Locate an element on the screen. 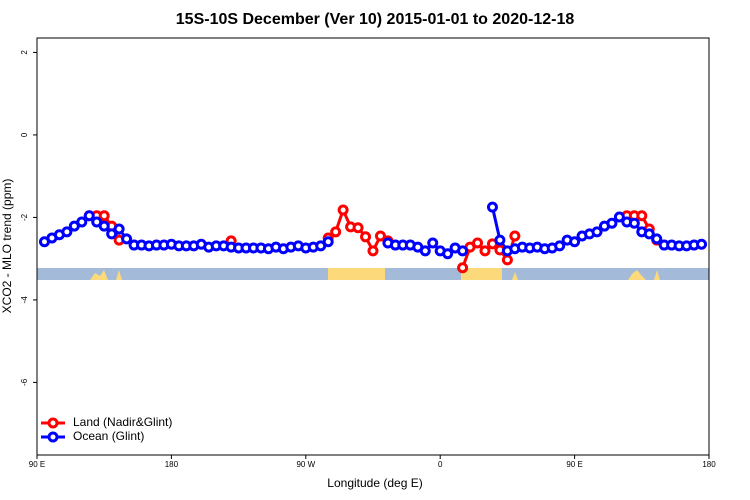 Image resolution: width=750 pixels, height=500 pixels. x-tick-label: 90 W is located at coordinates (305, 464).